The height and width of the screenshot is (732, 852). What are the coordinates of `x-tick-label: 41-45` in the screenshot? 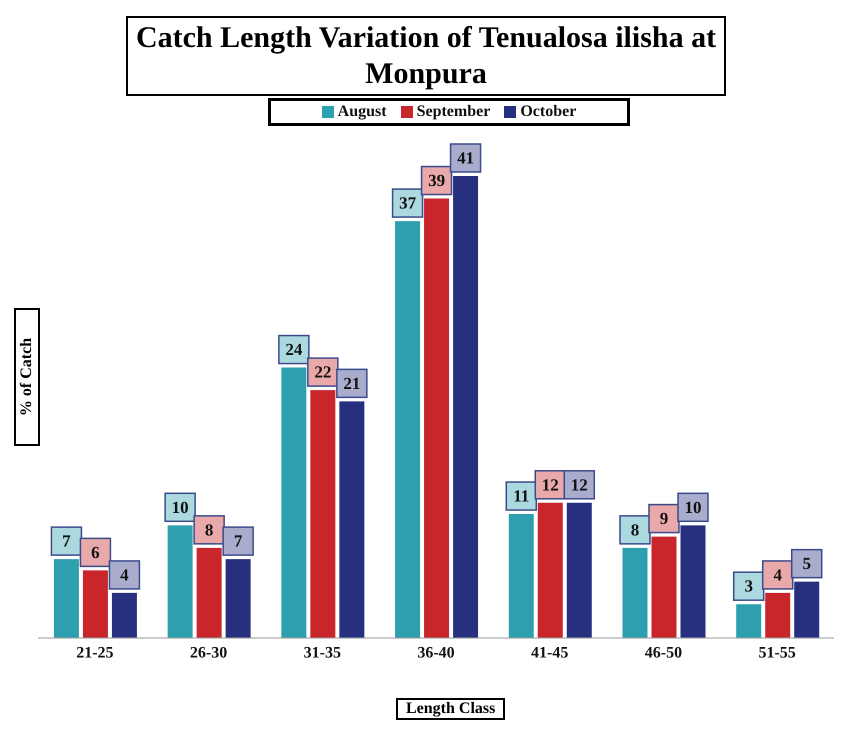 It's located at (549, 653).